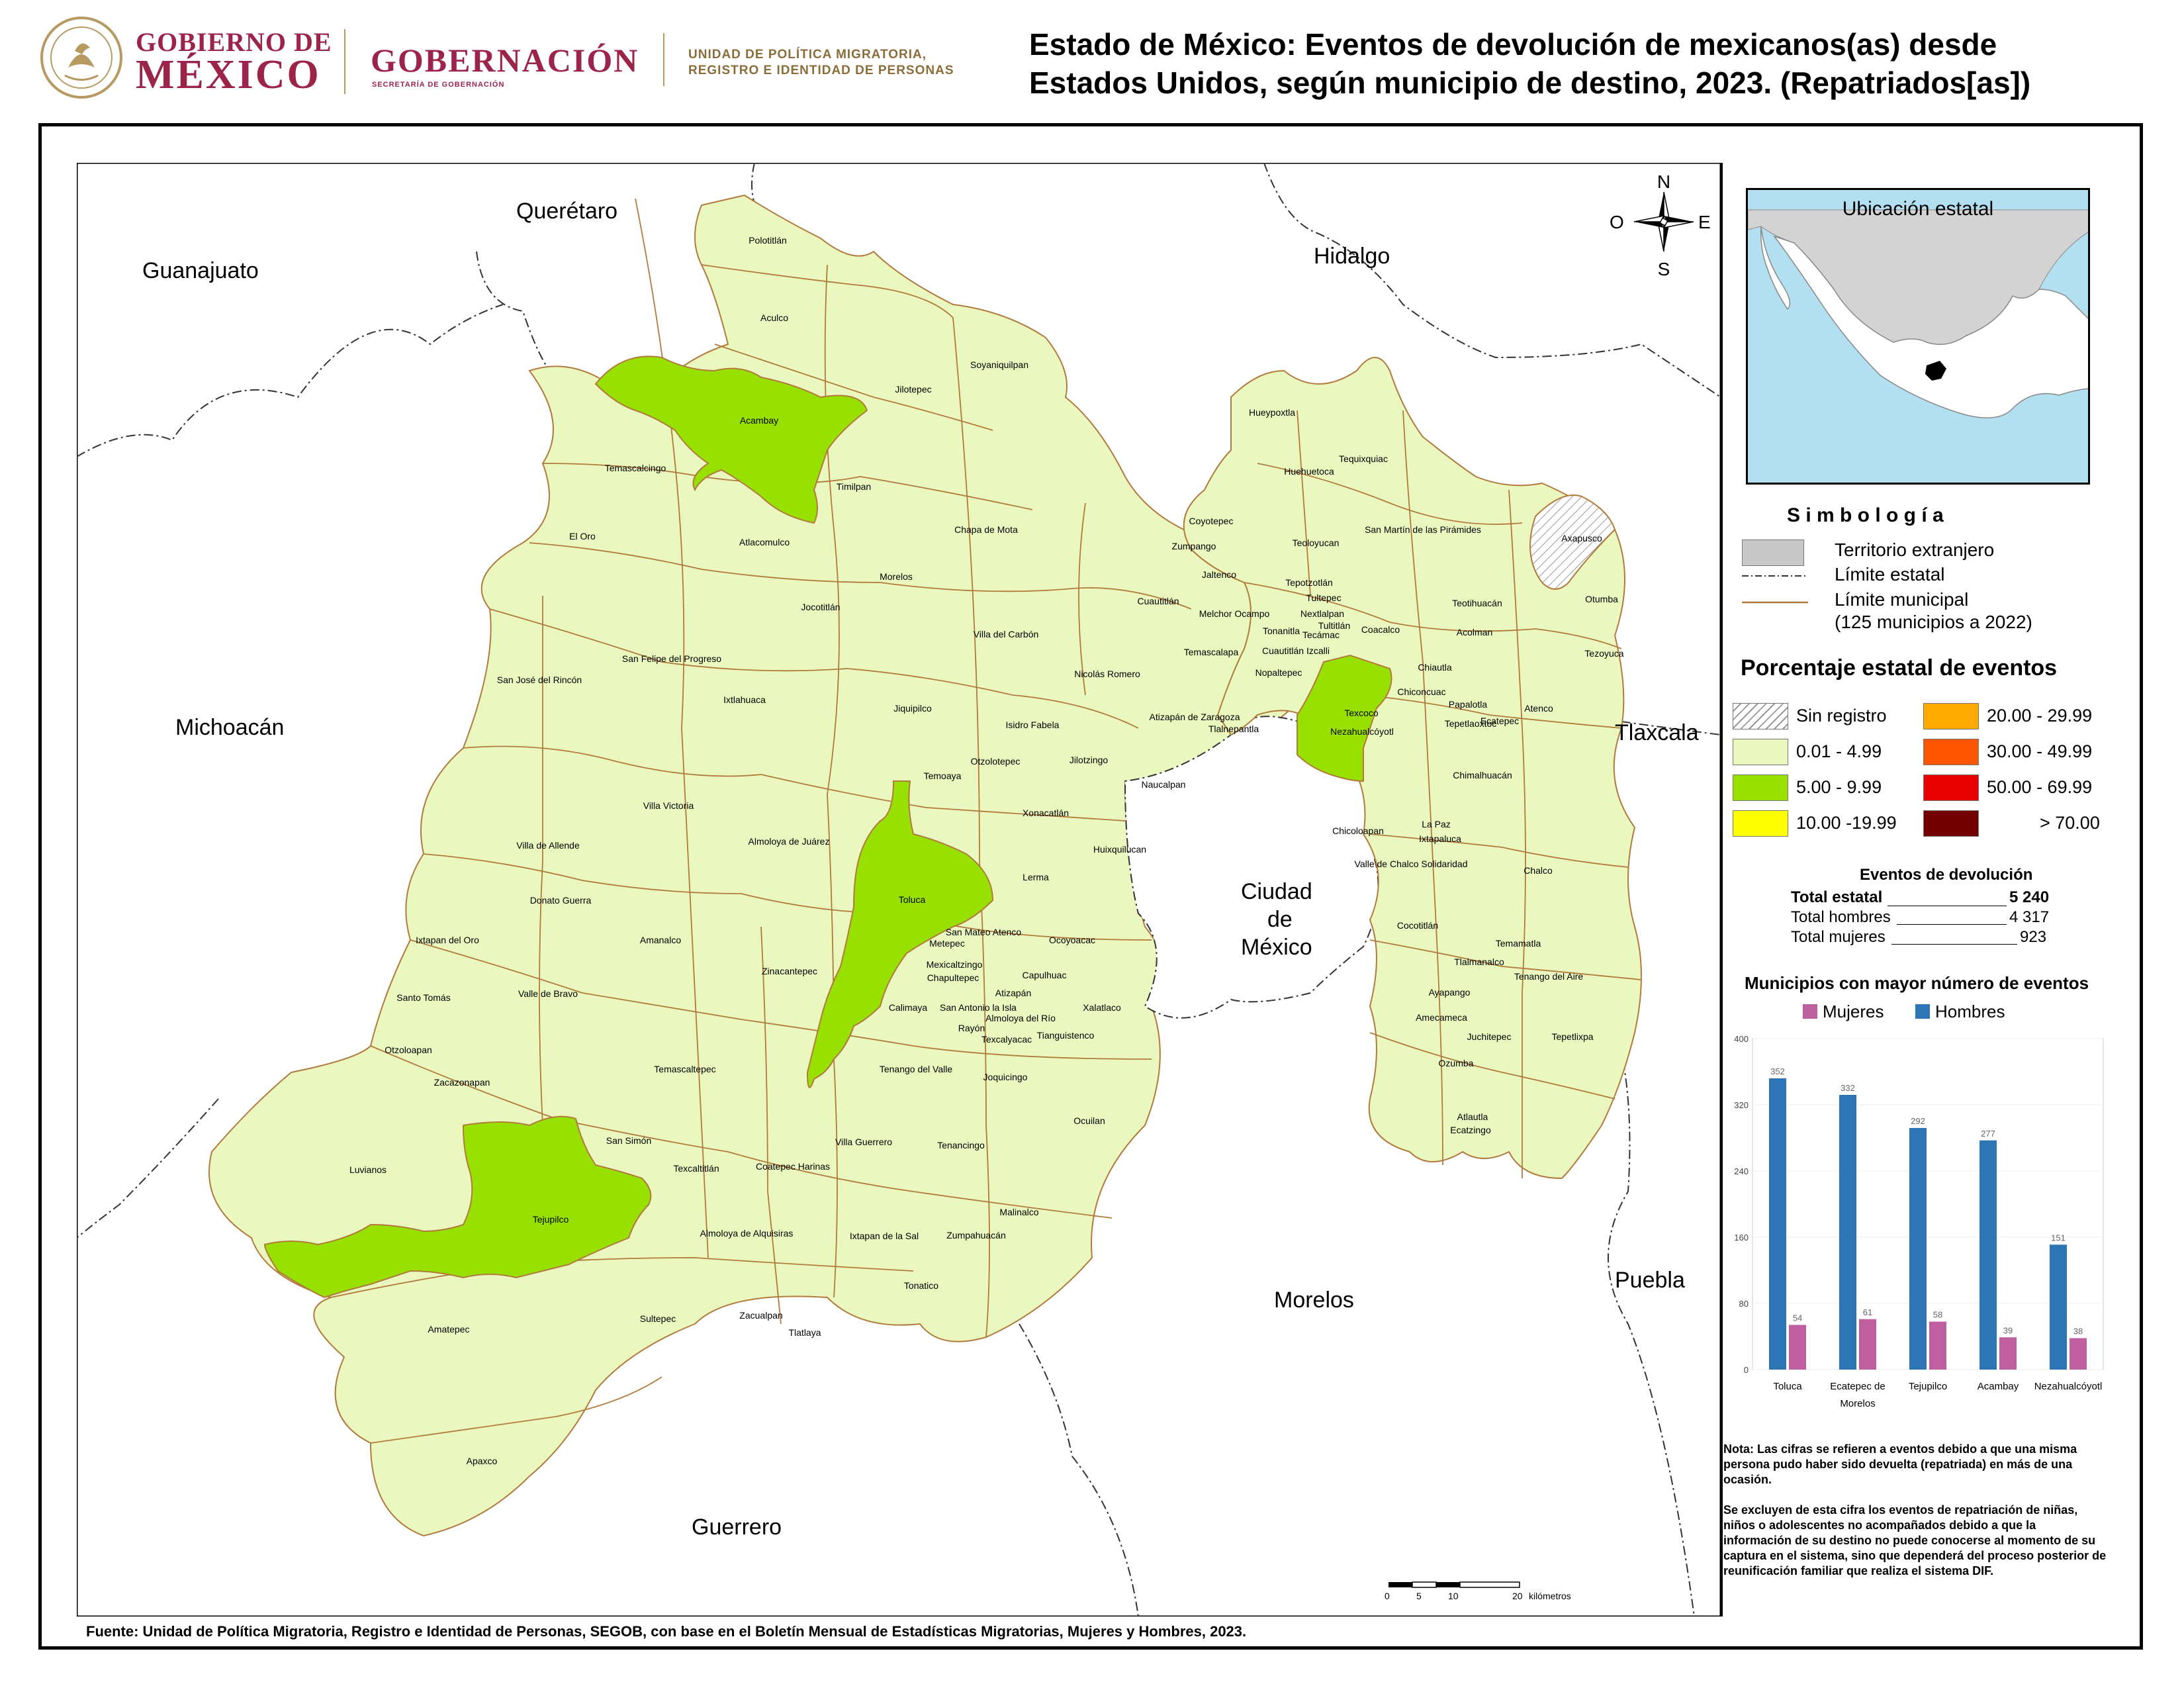 Image resolution: width=2184 pixels, height=1688 pixels. Describe the element at coordinates (768, 240) in the screenshot. I see `municipality-label: Polotitlán` at that location.